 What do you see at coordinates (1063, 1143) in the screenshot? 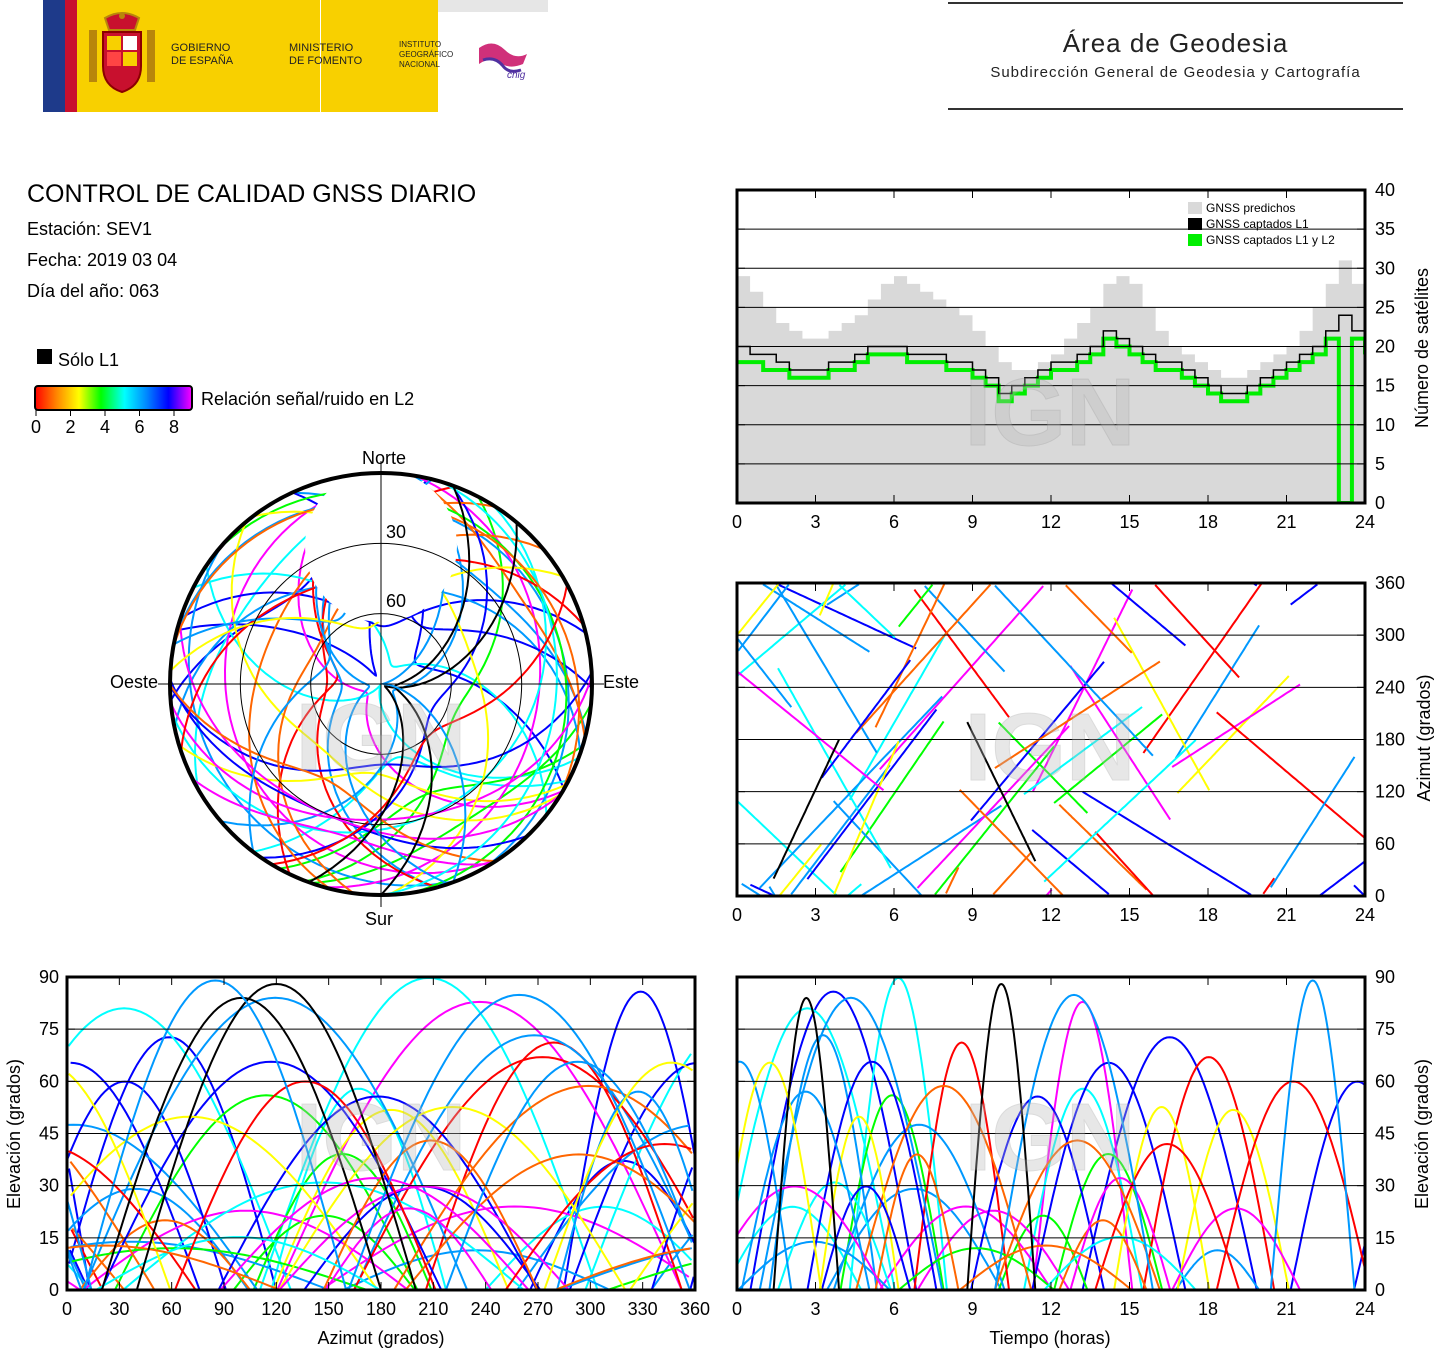
I see `elt-grid: 0 15 30 45 60 75 90 0 3 6 9 12 15 18 21 24` at bounding box center [1063, 1143].